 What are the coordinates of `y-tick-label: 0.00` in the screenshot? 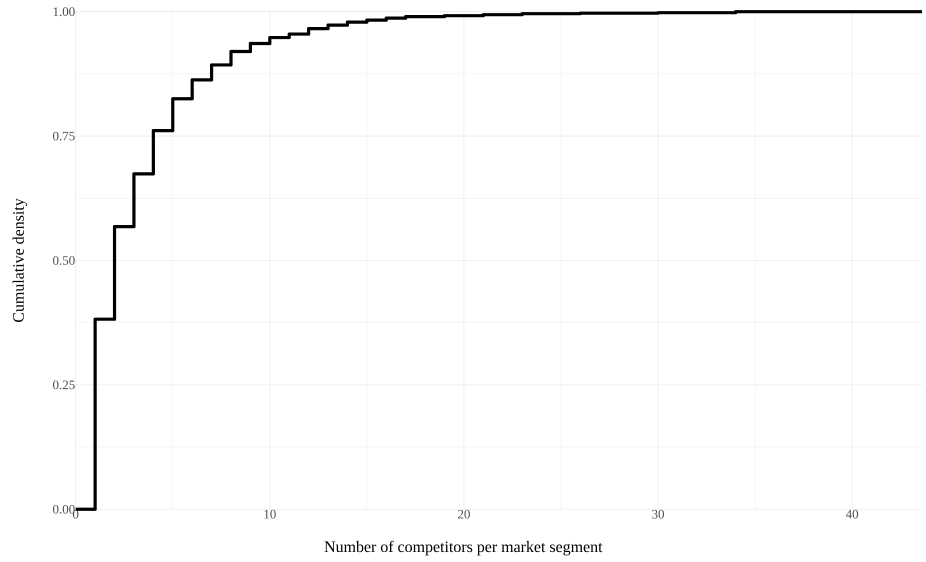 It's located at (64, 509).